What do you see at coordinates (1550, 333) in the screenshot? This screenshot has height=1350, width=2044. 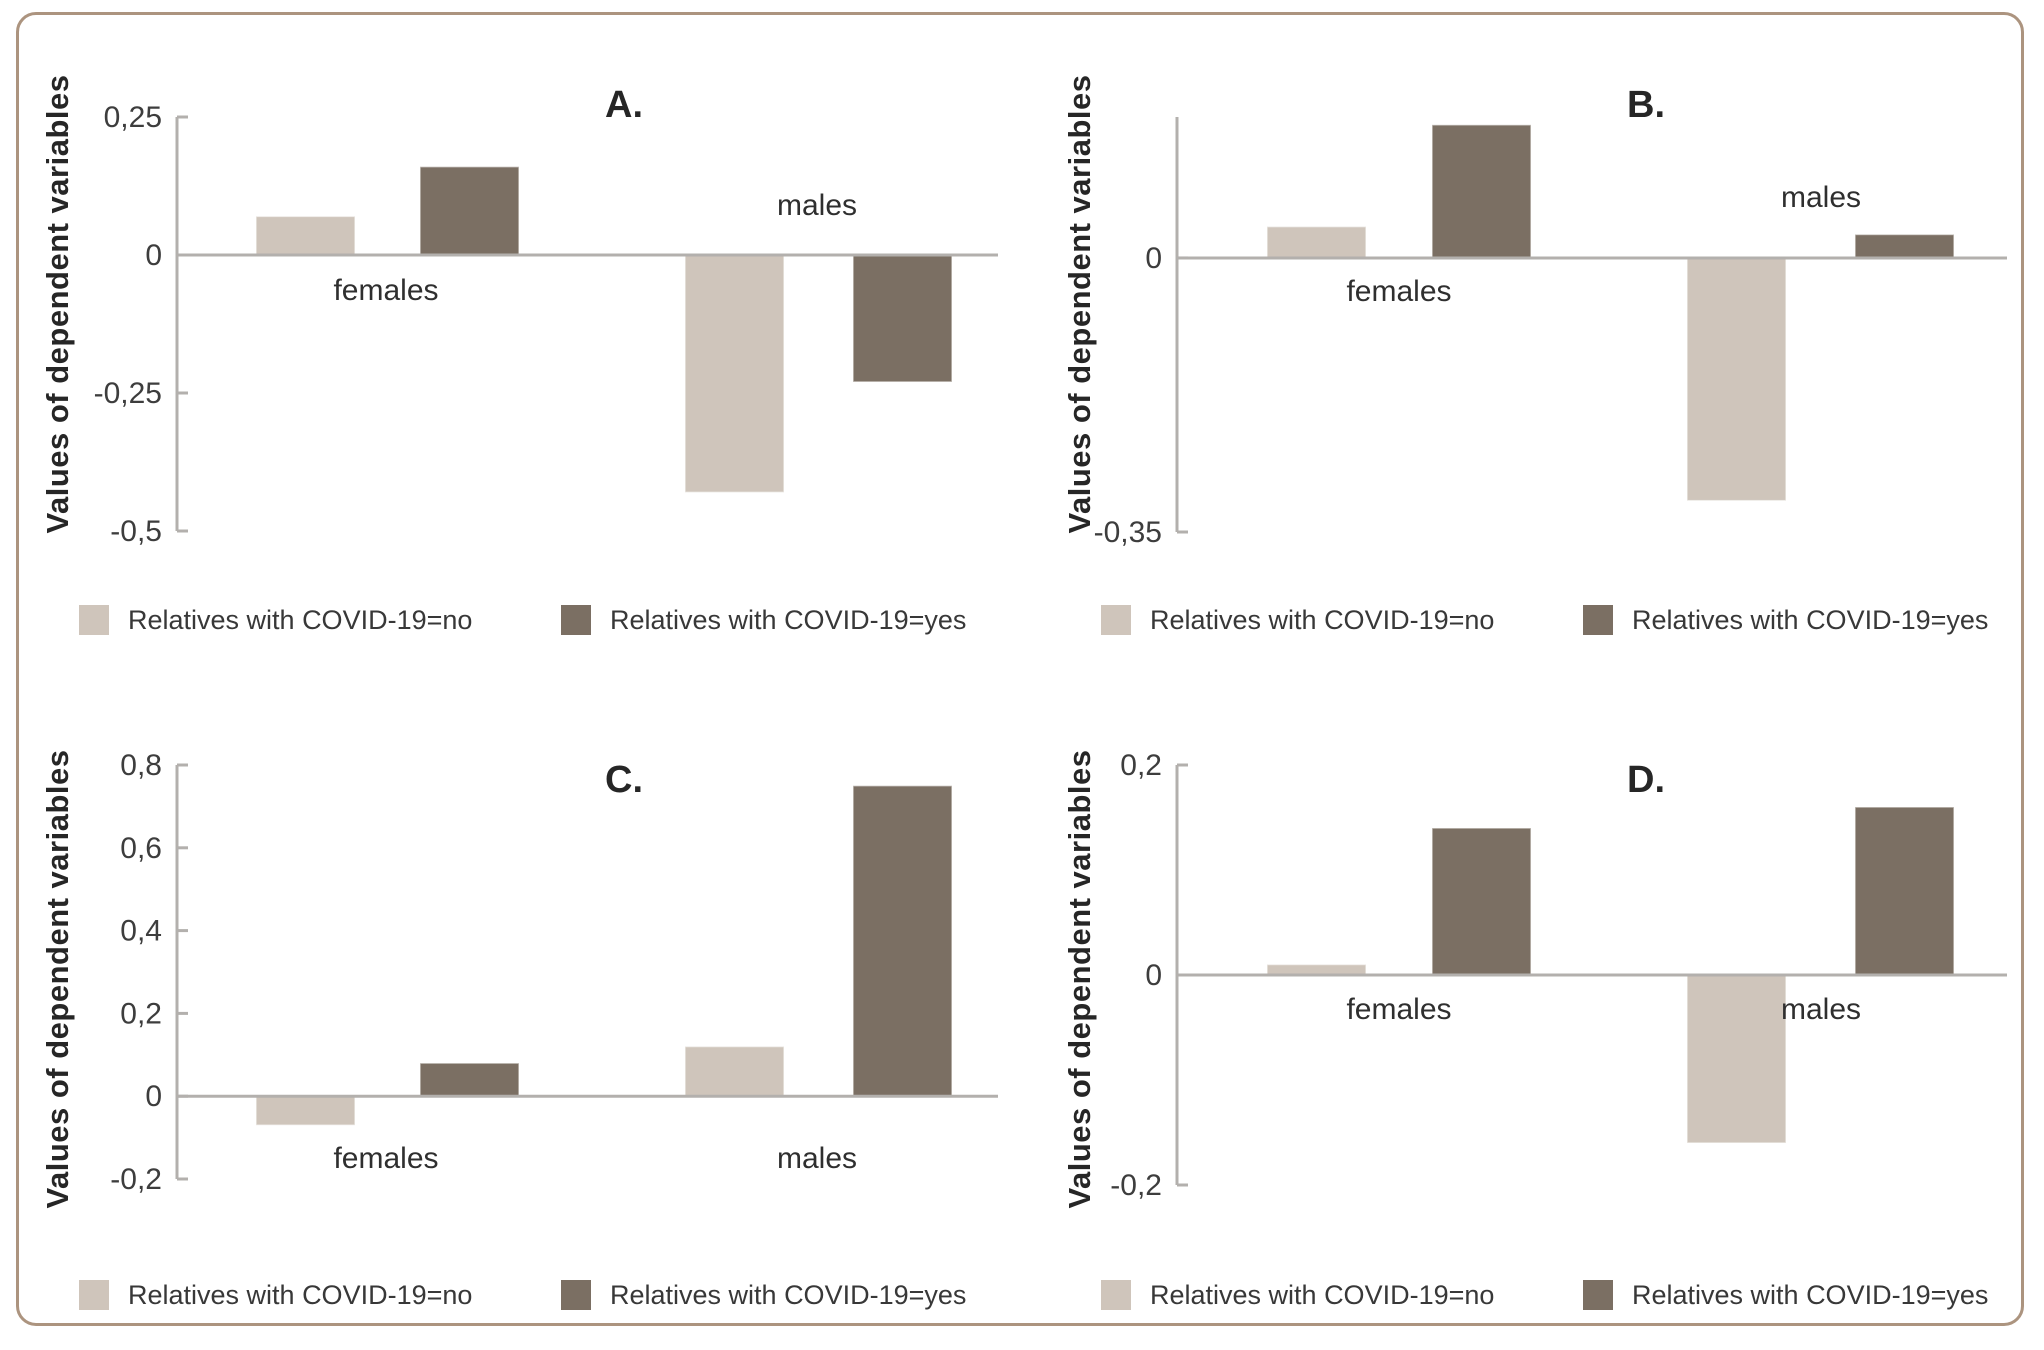 I see `chart-b: 0 -0,35 females males` at bounding box center [1550, 333].